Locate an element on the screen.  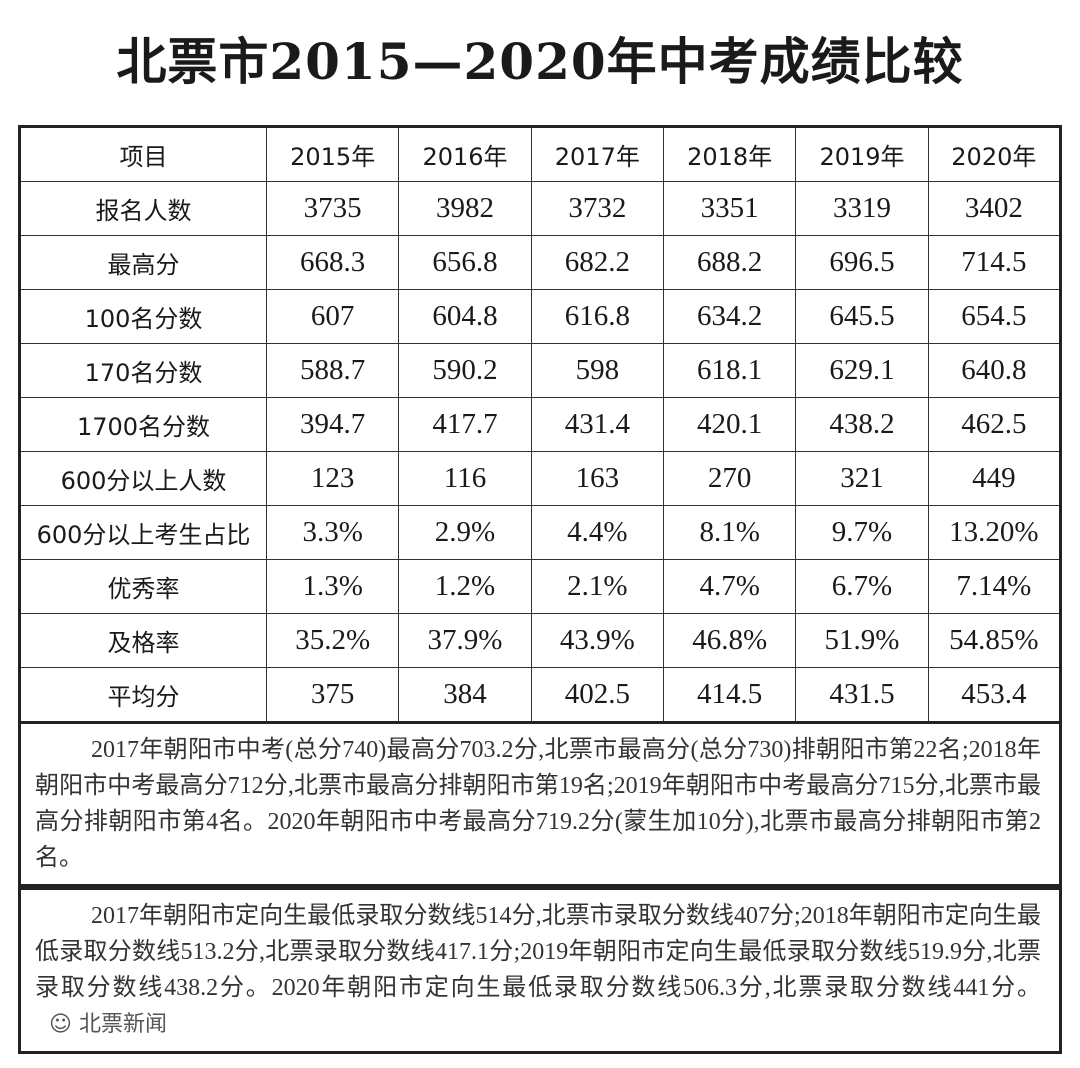
watermark-text: 北票新闻 is located at coordinates (122, 1024).